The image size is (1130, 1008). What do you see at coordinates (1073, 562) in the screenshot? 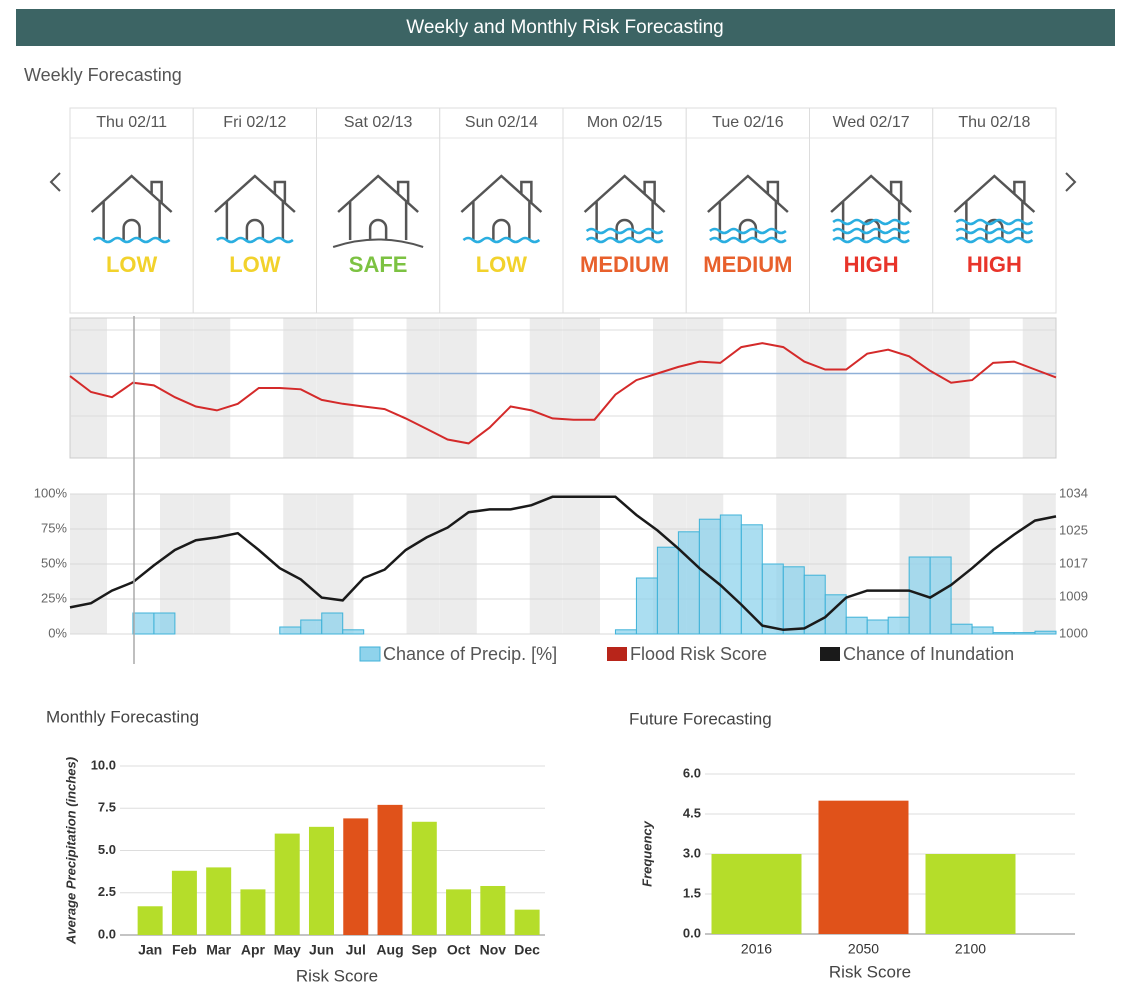
I see `y2-tick-label: 1017` at bounding box center [1073, 562].